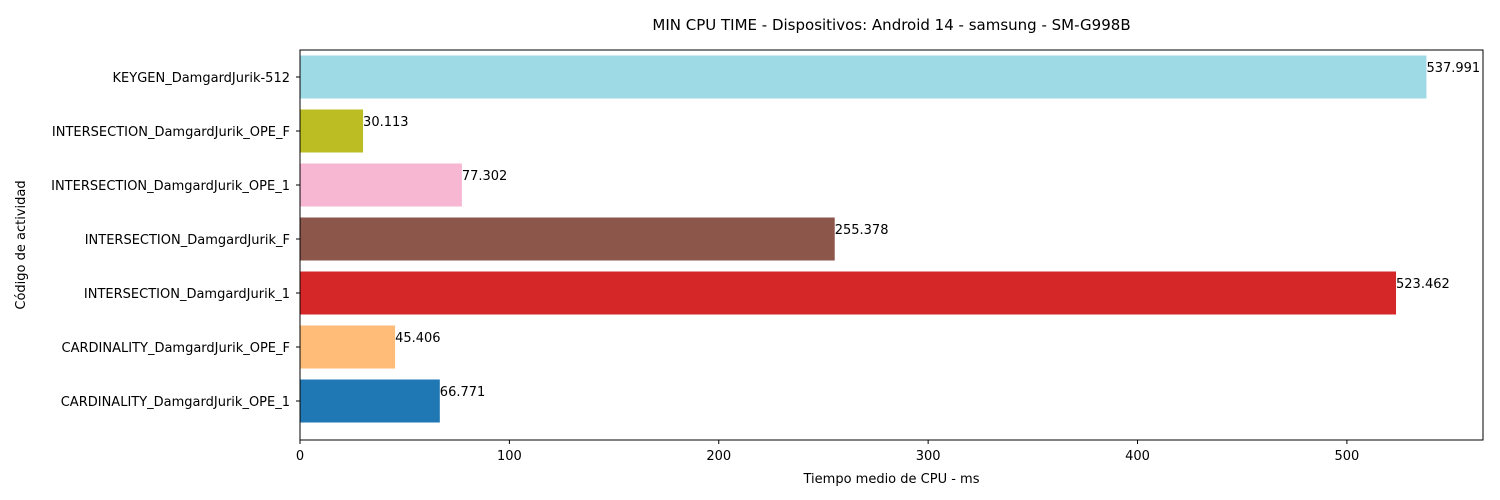 Image resolution: width=1500 pixels, height=500 pixels. I want to click on y-tick-label-2: INTERSECTION_DamgardJurik_1, so click(187, 294).